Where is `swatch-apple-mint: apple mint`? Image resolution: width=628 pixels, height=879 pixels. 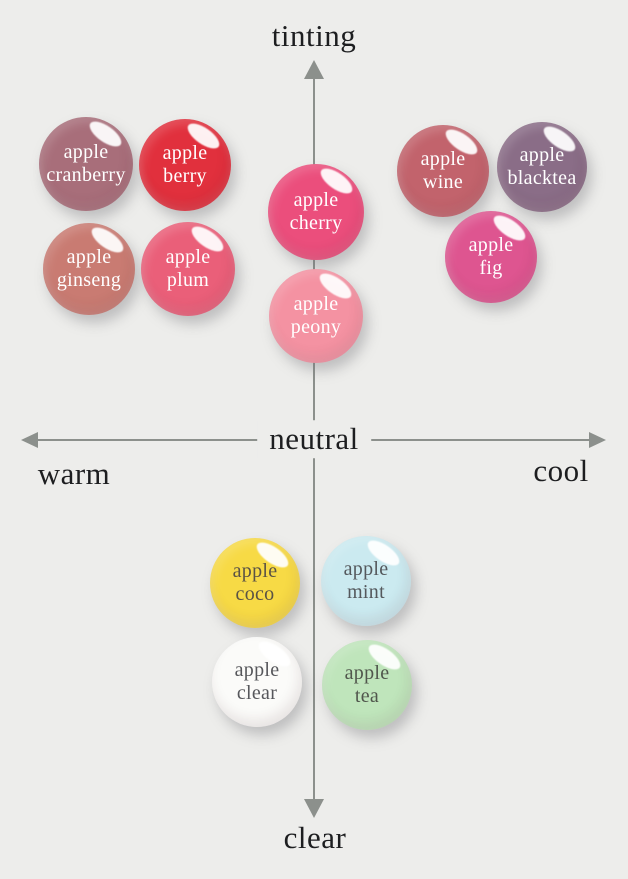
swatch-apple-mint: apple mint is located at coordinates (366, 580).